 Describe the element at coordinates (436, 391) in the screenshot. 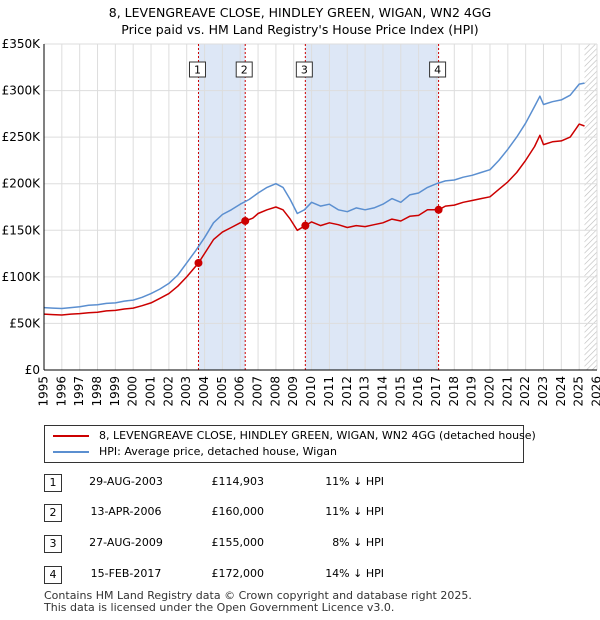

I see `x-tick-label: 2017` at that location.